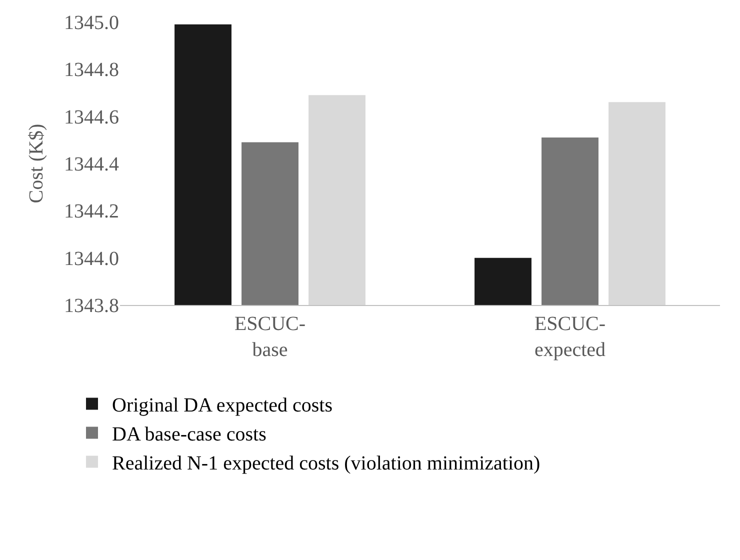 The image size is (740, 560). Describe the element at coordinates (91, 23) in the screenshot. I see `y-tick-label: 1345.0` at that location.